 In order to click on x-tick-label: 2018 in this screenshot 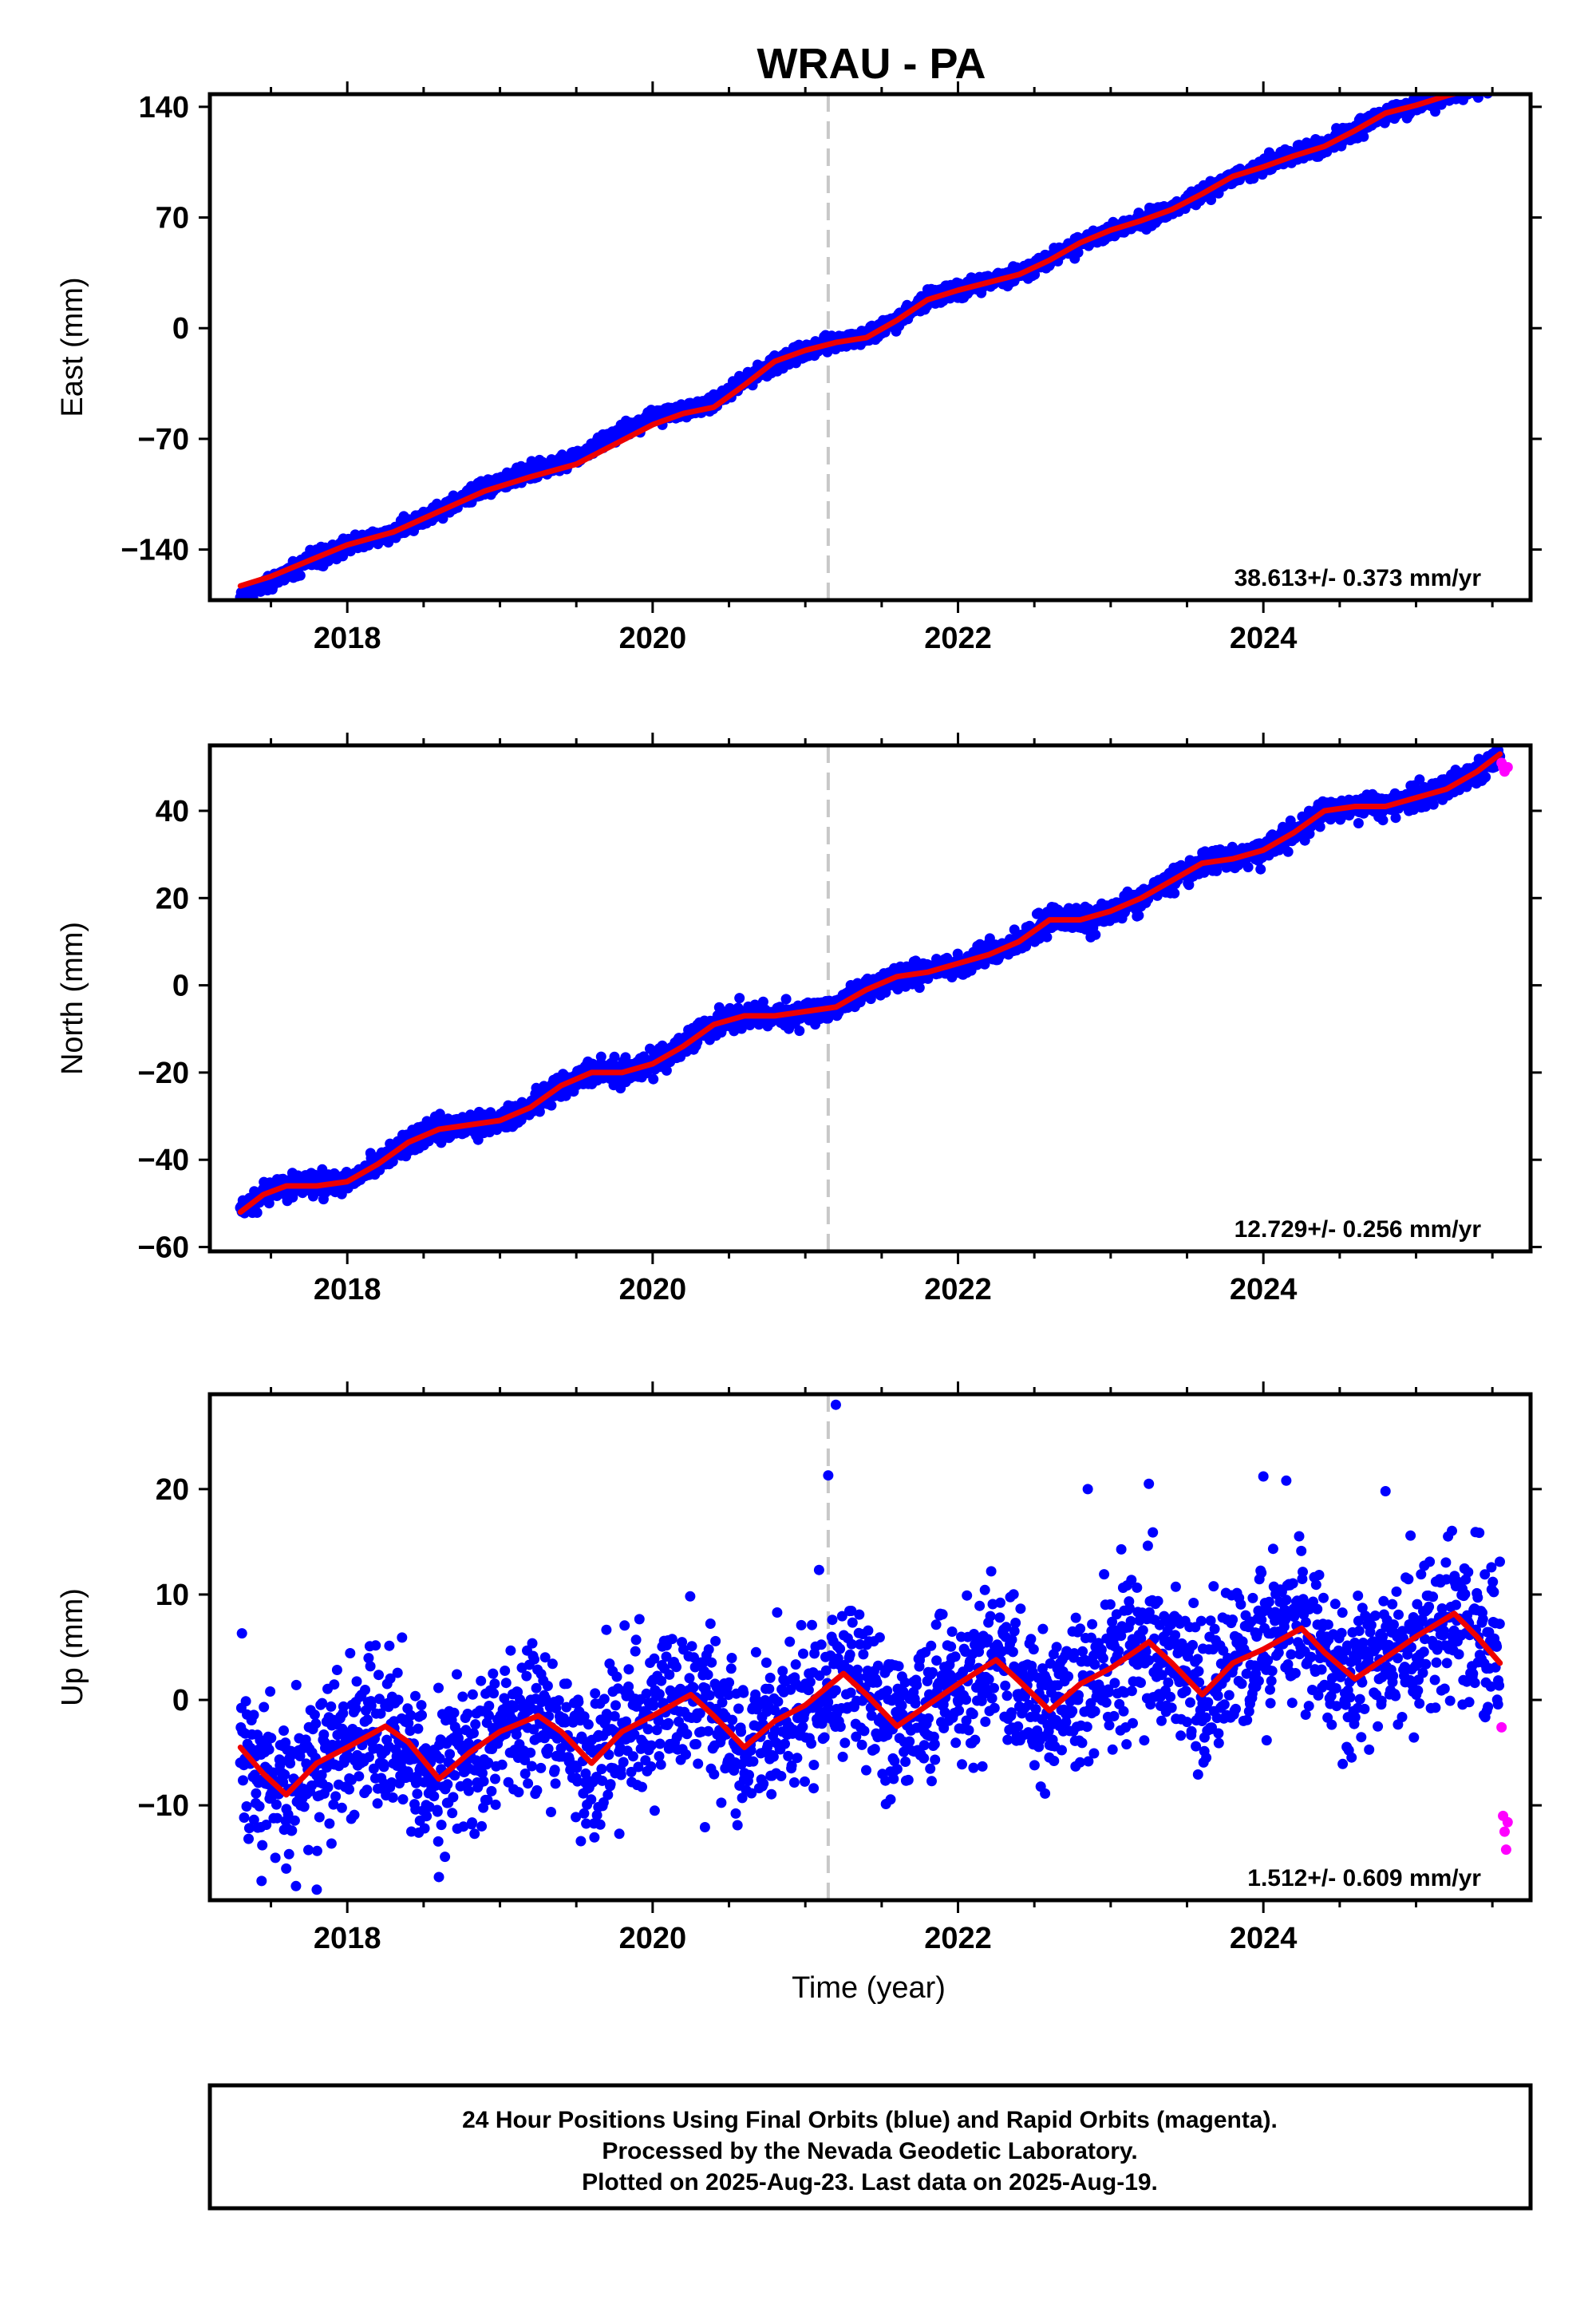, I will do `click(347, 638)`.